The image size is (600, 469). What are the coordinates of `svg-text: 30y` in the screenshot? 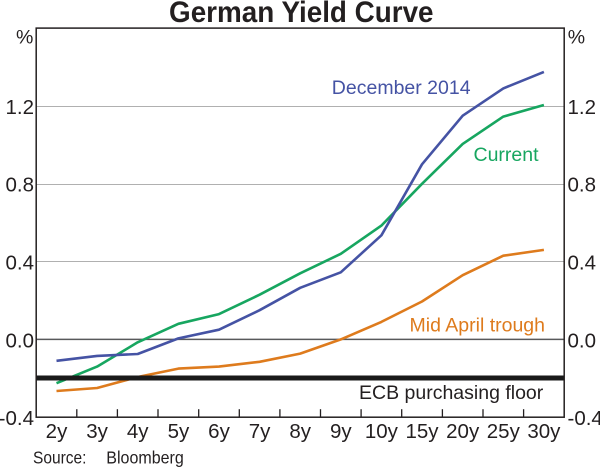 It's located at (544, 431).